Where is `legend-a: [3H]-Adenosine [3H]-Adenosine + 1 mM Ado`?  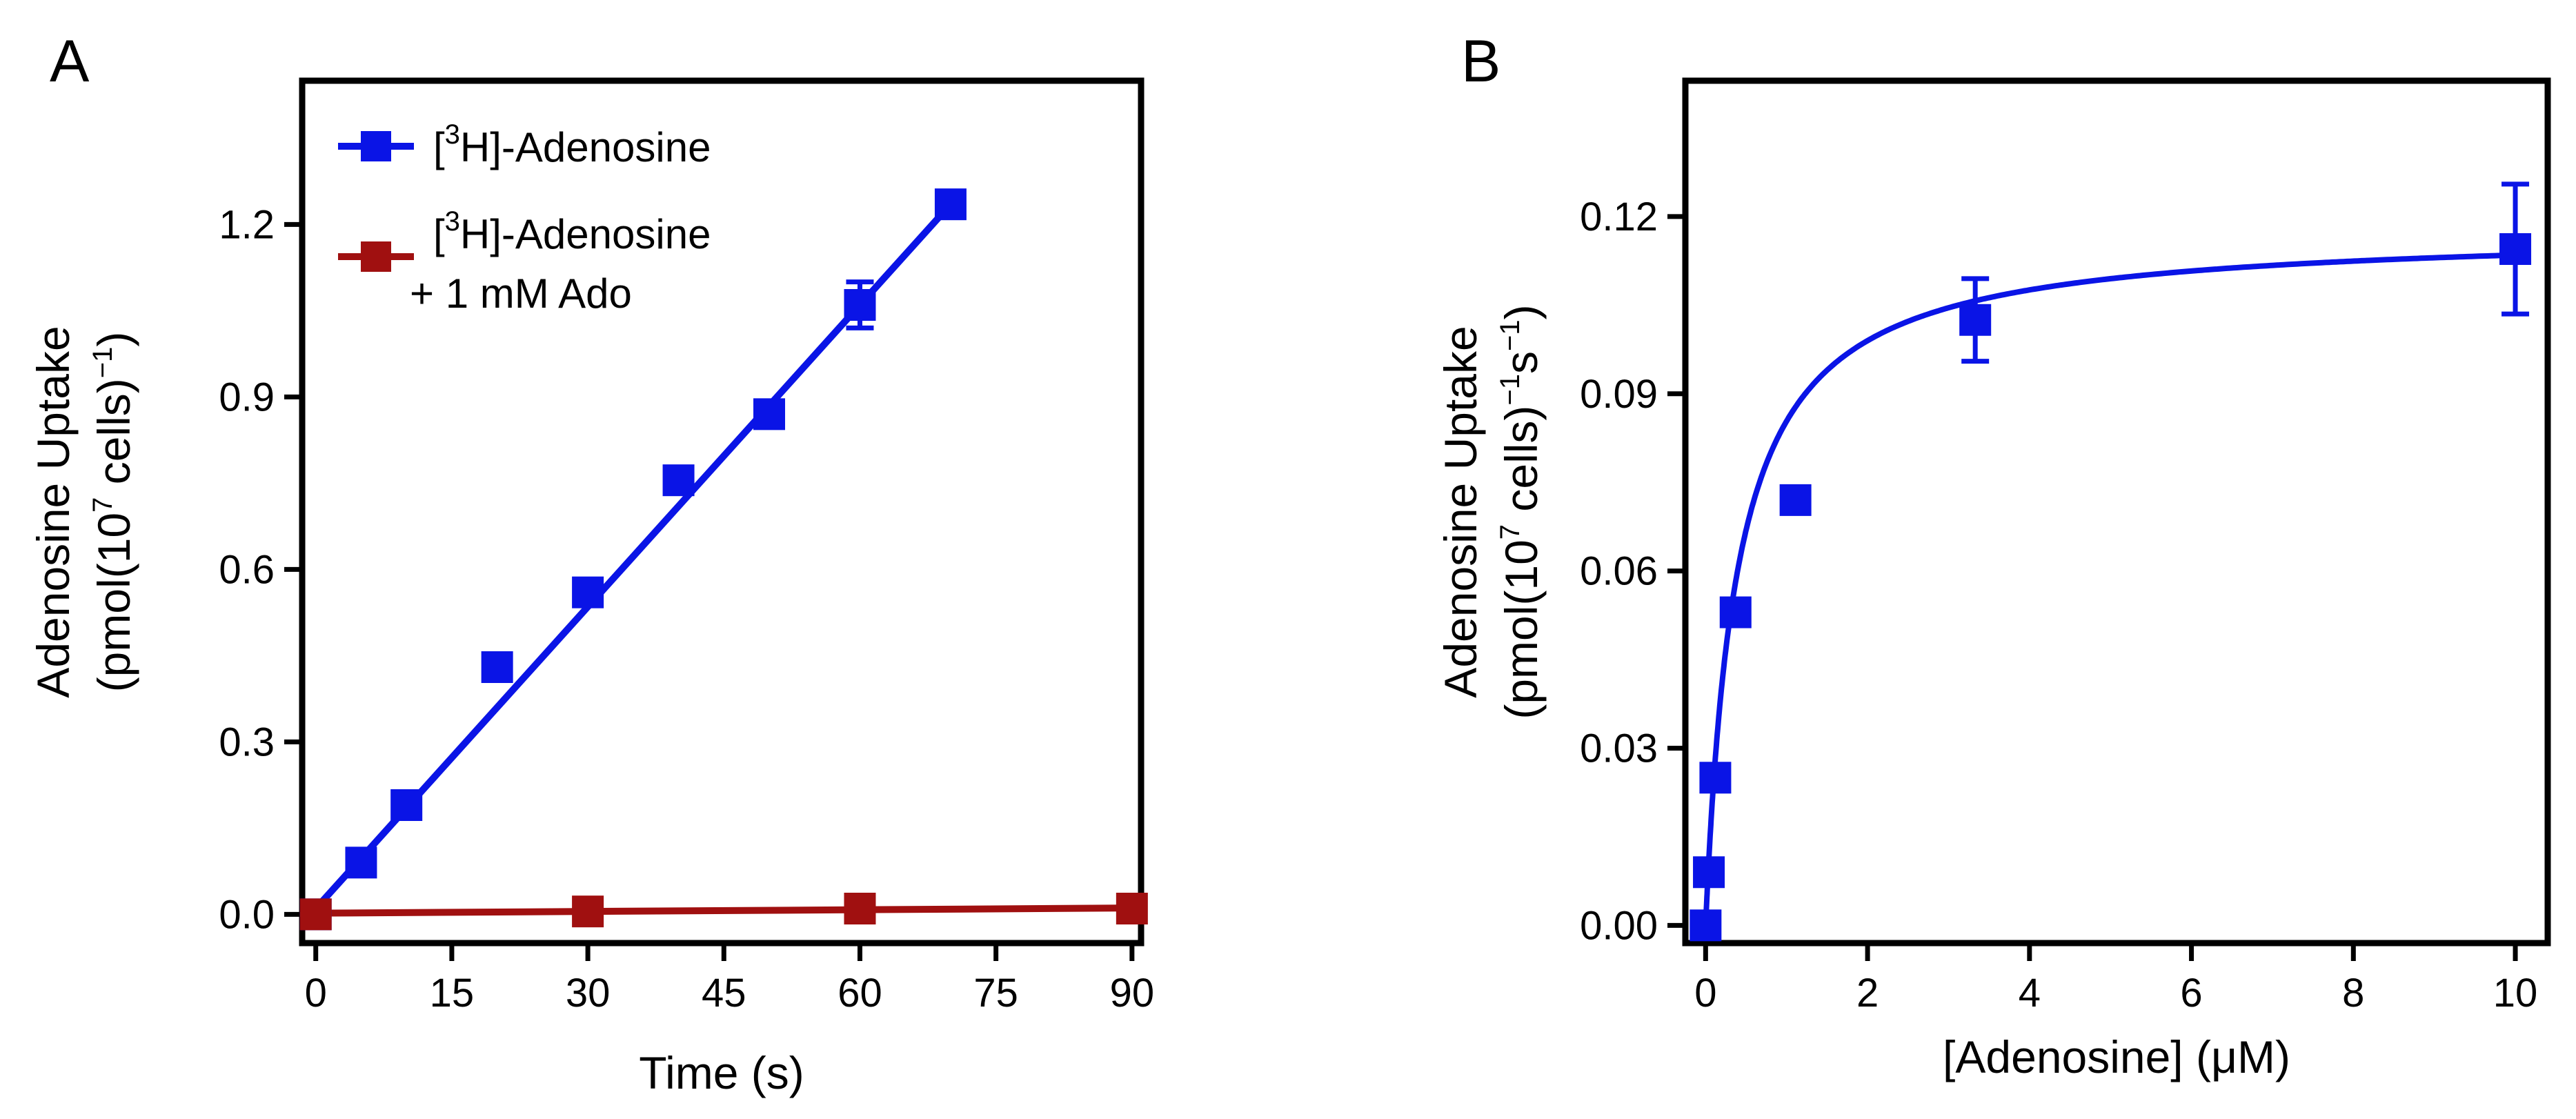
legend-a: [3H]-Adenosine [3H]-Adenosine + 1 mM Ado is located at coordinates (524, 218).